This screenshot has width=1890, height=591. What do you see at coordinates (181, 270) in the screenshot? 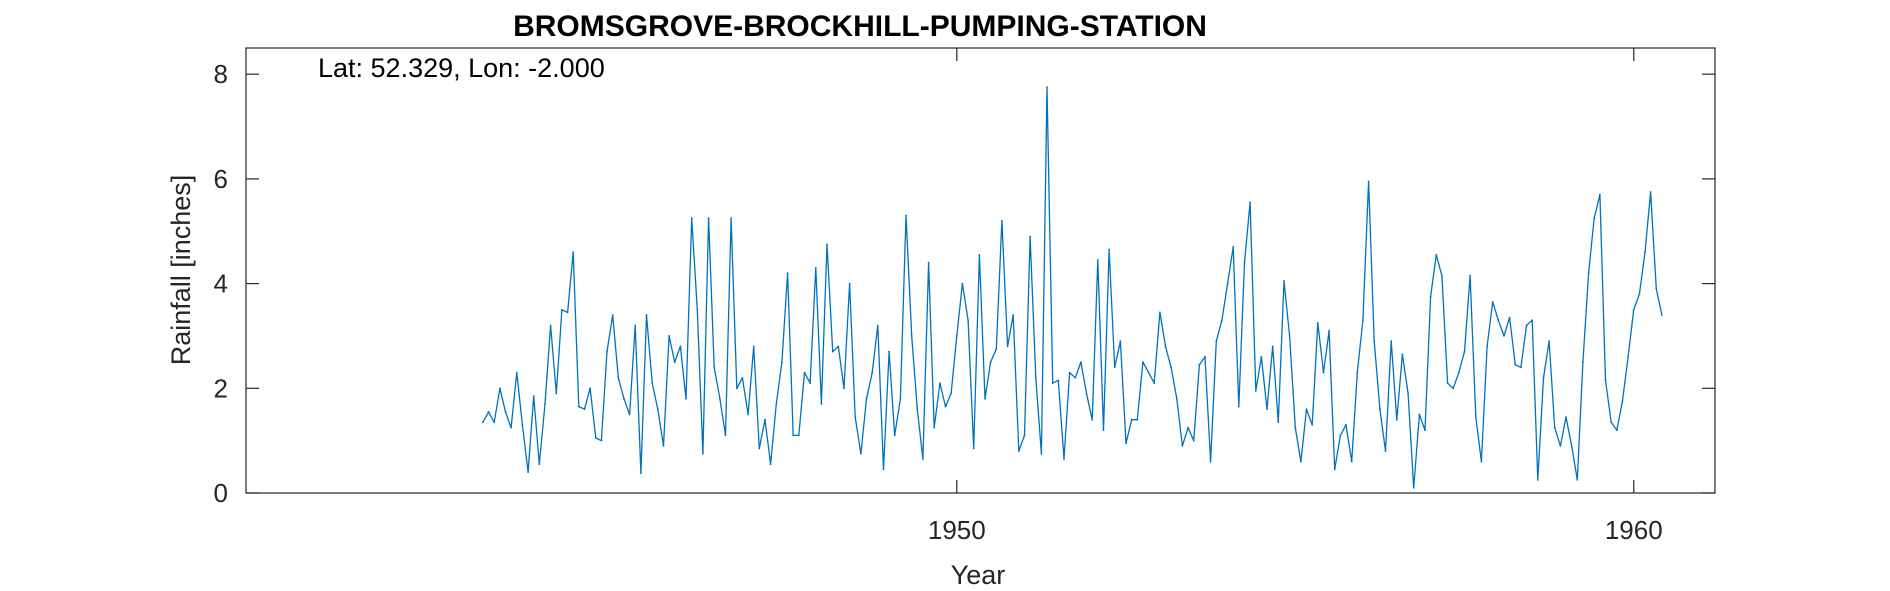
I see `y-axis-label: Rainfall [inches]` at bounding box center [181, 270].